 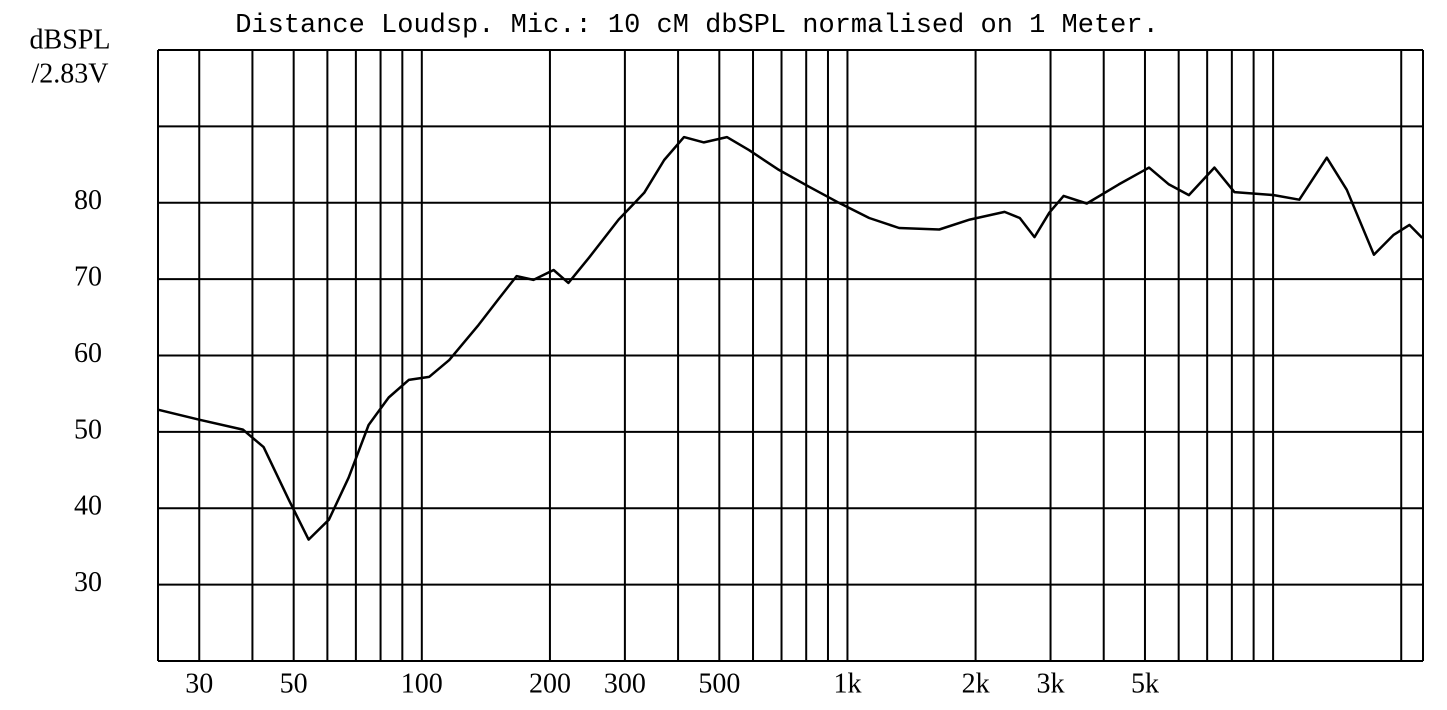 What do you see at coordinates (88, 200) in the screenshot?
I see `y-tick-label: 80` at bounding box center [88, 200].